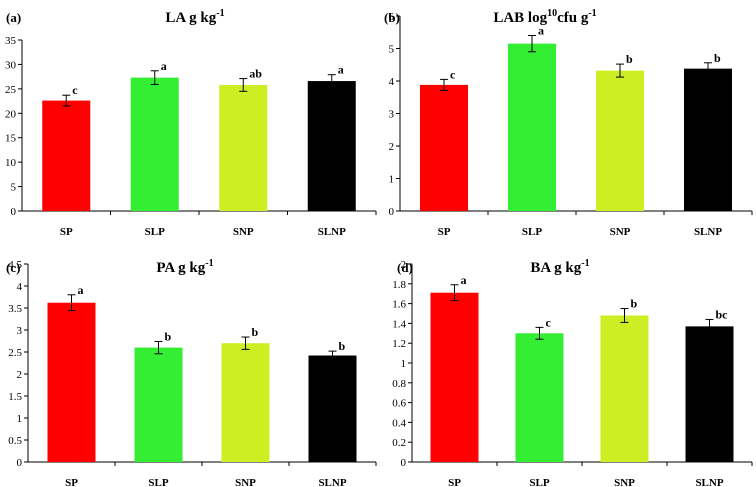  Describe the element at coordinates (15, 441) in the screenshot. I see `y-tick-label: 0.5` at that location.